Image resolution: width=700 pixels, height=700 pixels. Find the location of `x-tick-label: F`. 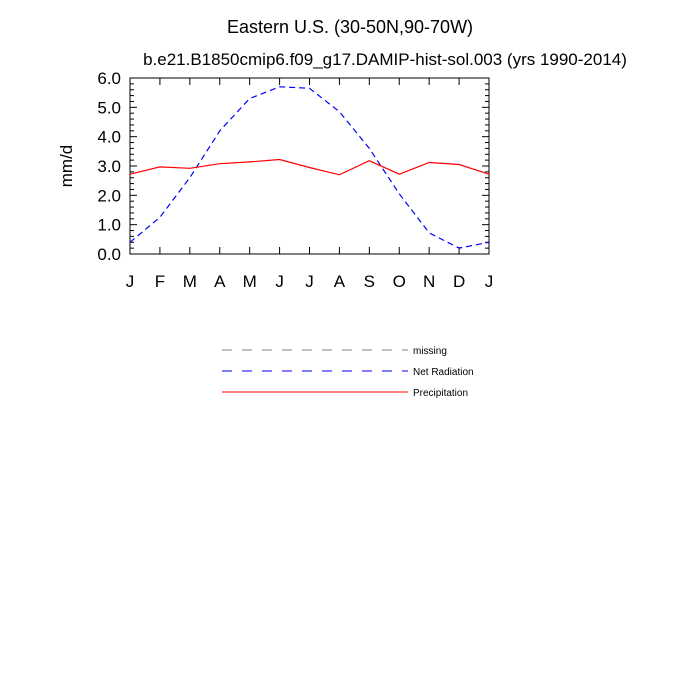

x-tick-label: F is located at coordinates (160, 281).